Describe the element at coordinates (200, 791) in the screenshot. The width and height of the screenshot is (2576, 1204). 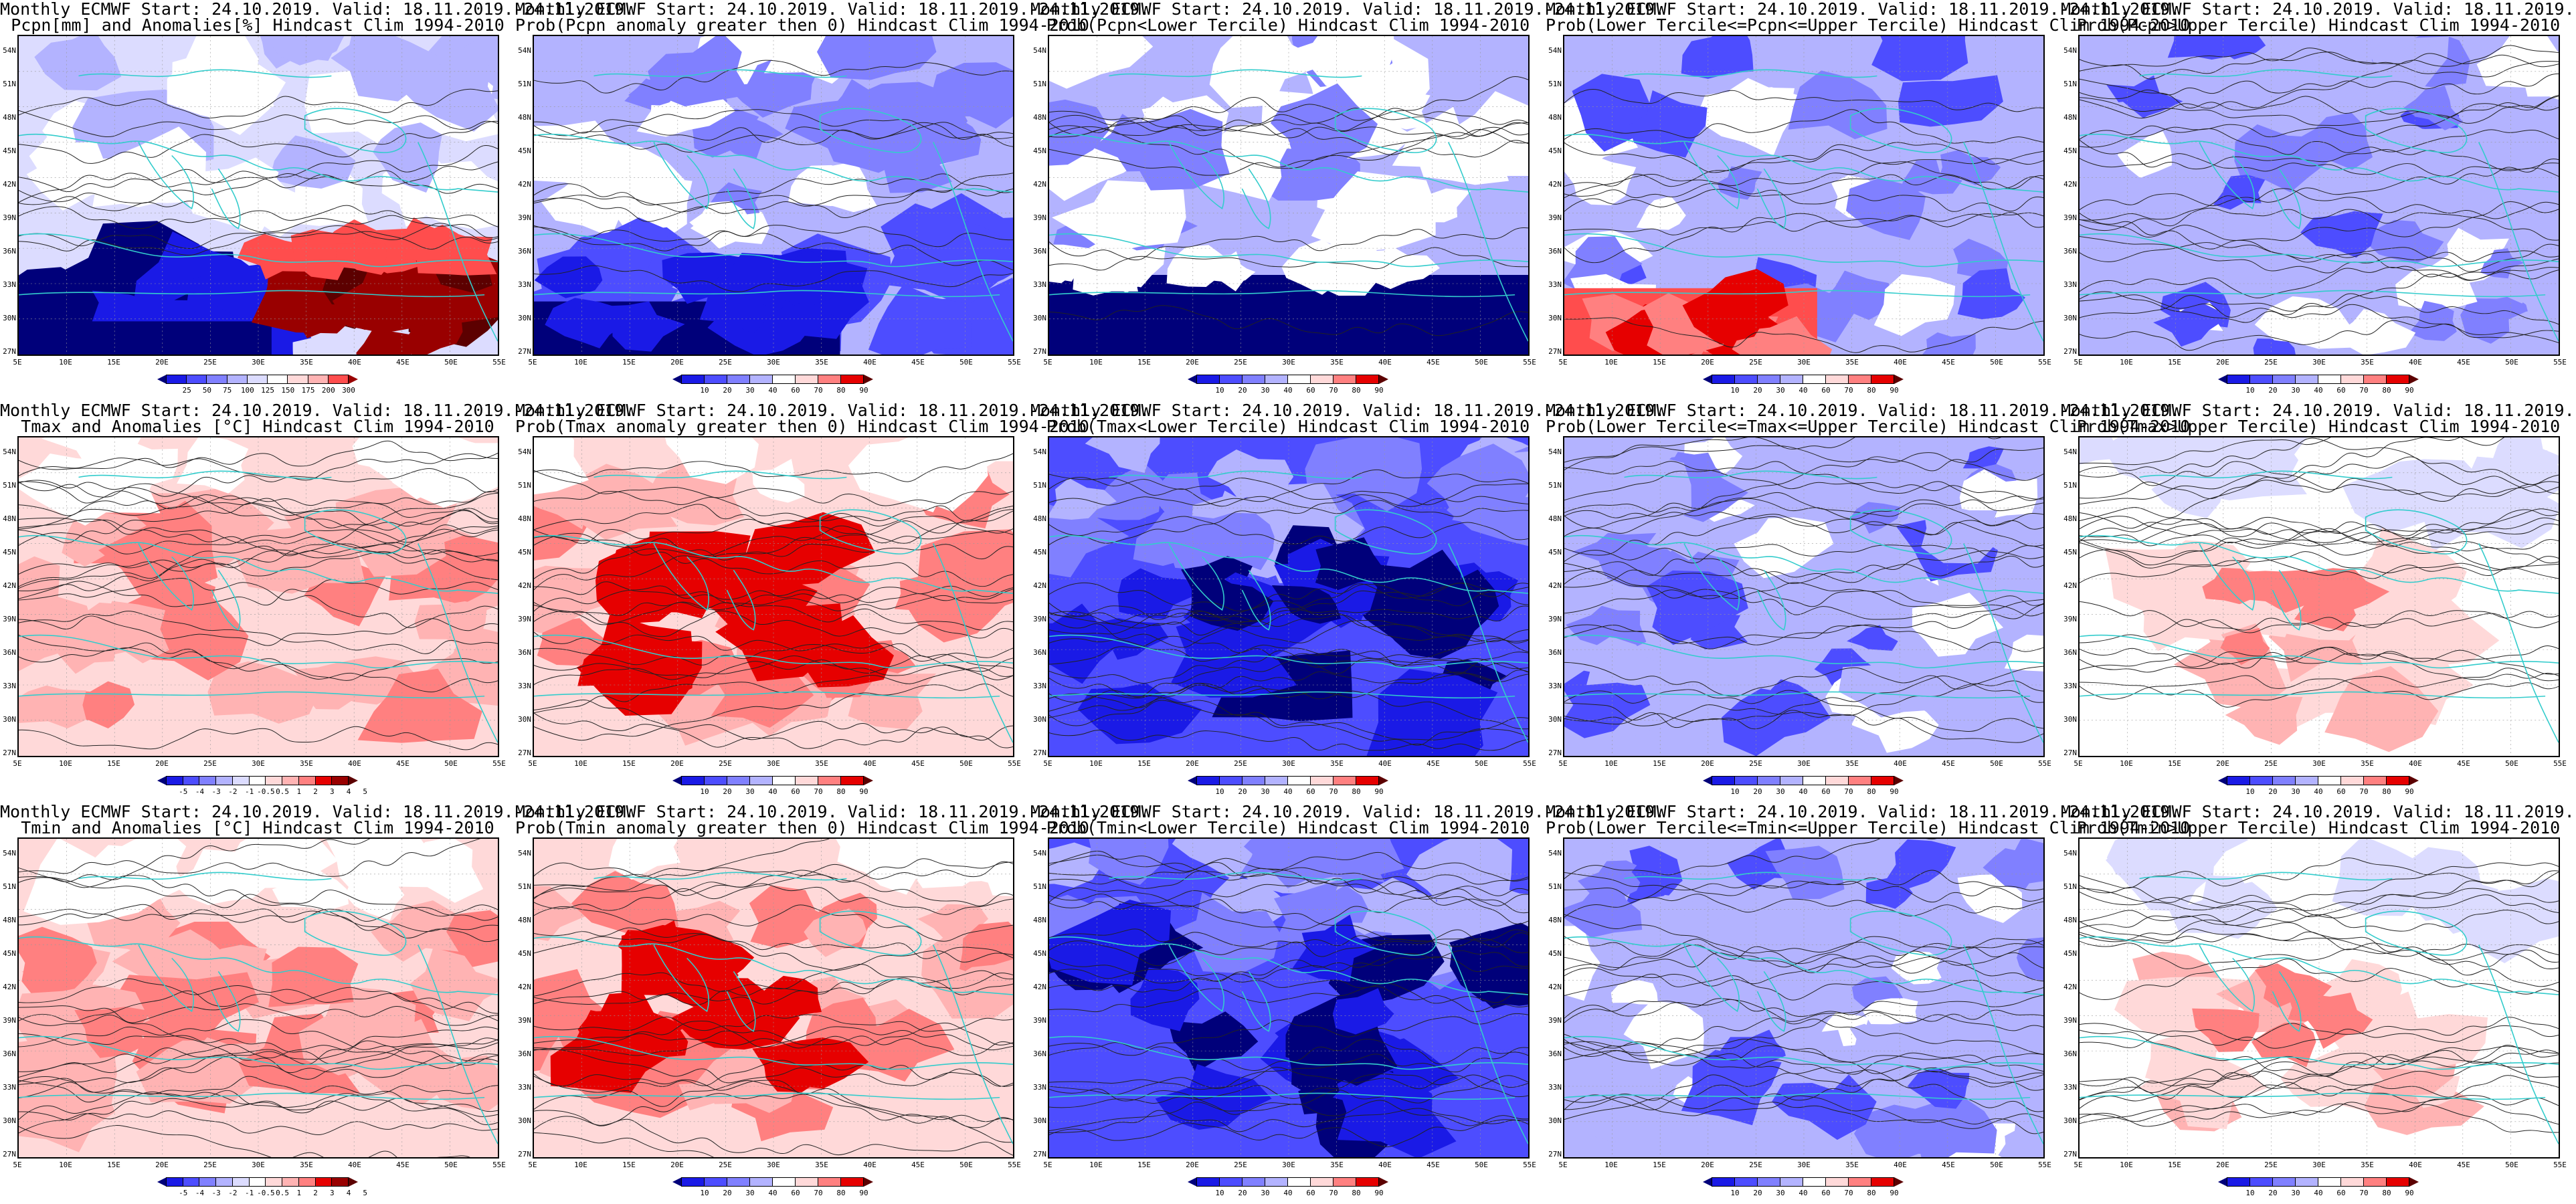
I see `colour-bar-tick-label: -4` at that location.